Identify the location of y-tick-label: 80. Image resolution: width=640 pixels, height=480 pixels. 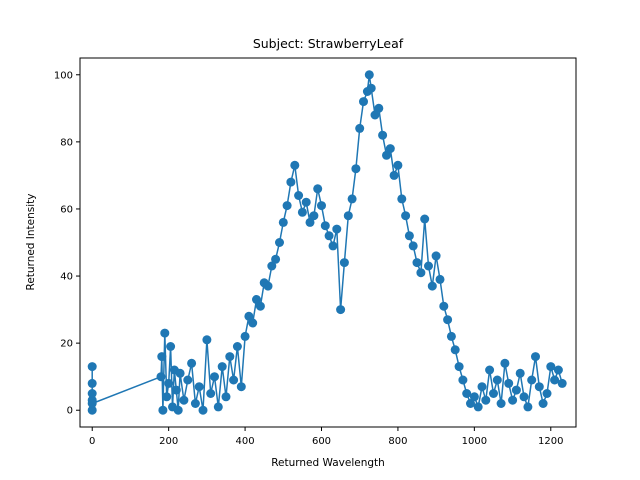
(66, 142).